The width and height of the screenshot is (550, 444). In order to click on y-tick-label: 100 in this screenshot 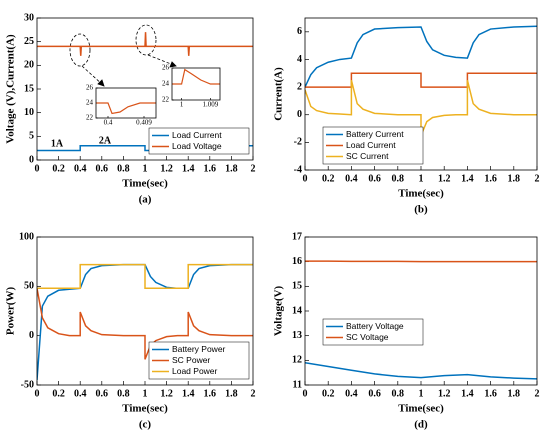, I will do `click(26, 236)`.